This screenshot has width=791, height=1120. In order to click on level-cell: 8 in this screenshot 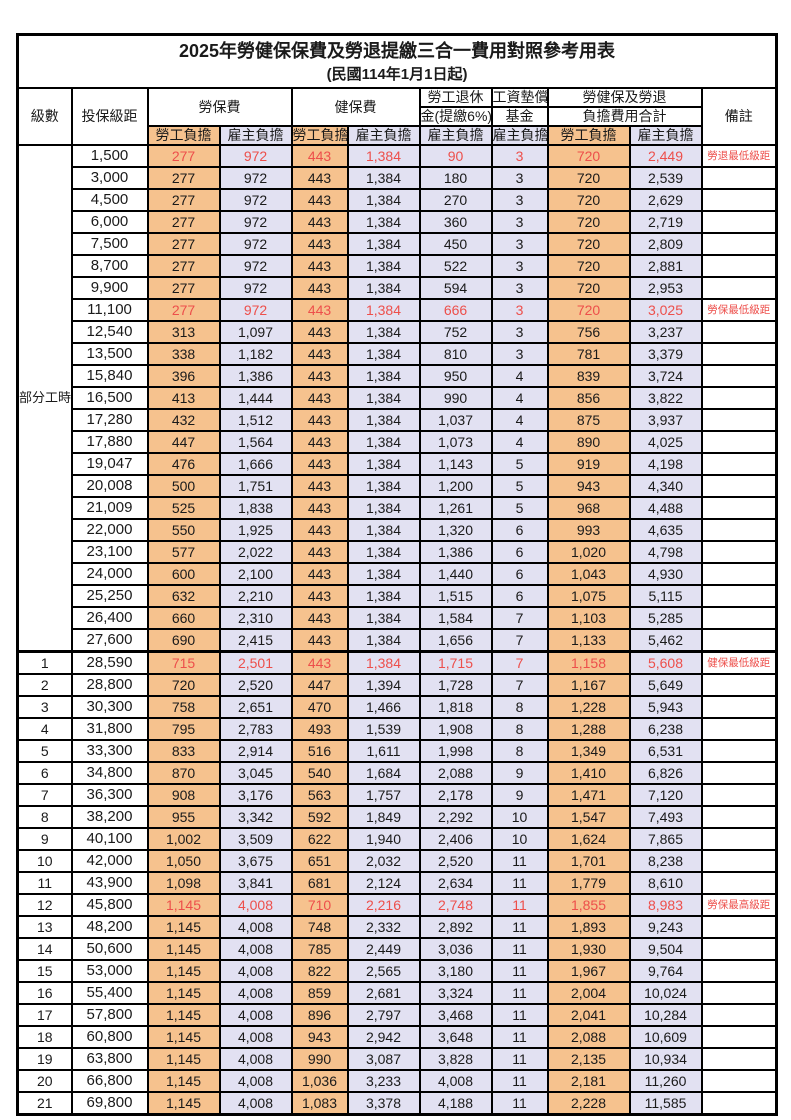, I will do `click(44, 817)`.